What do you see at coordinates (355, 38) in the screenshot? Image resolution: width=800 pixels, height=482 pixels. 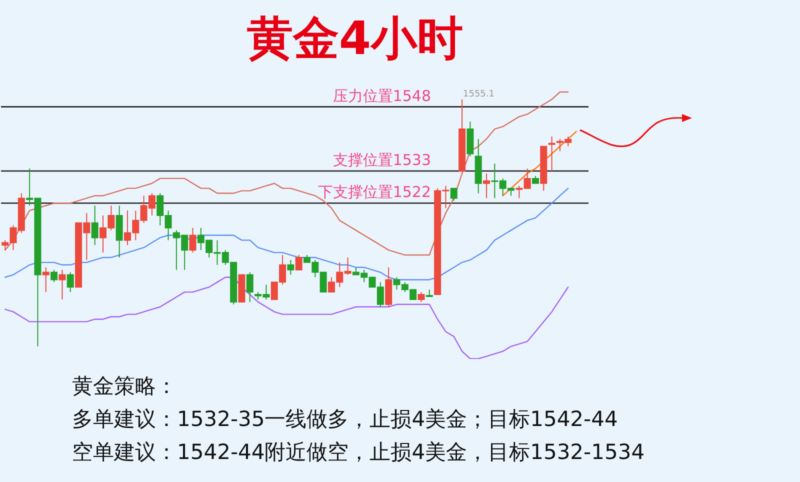 I see `chart-title: 黄金4小时` at bounding box center [355, 38].